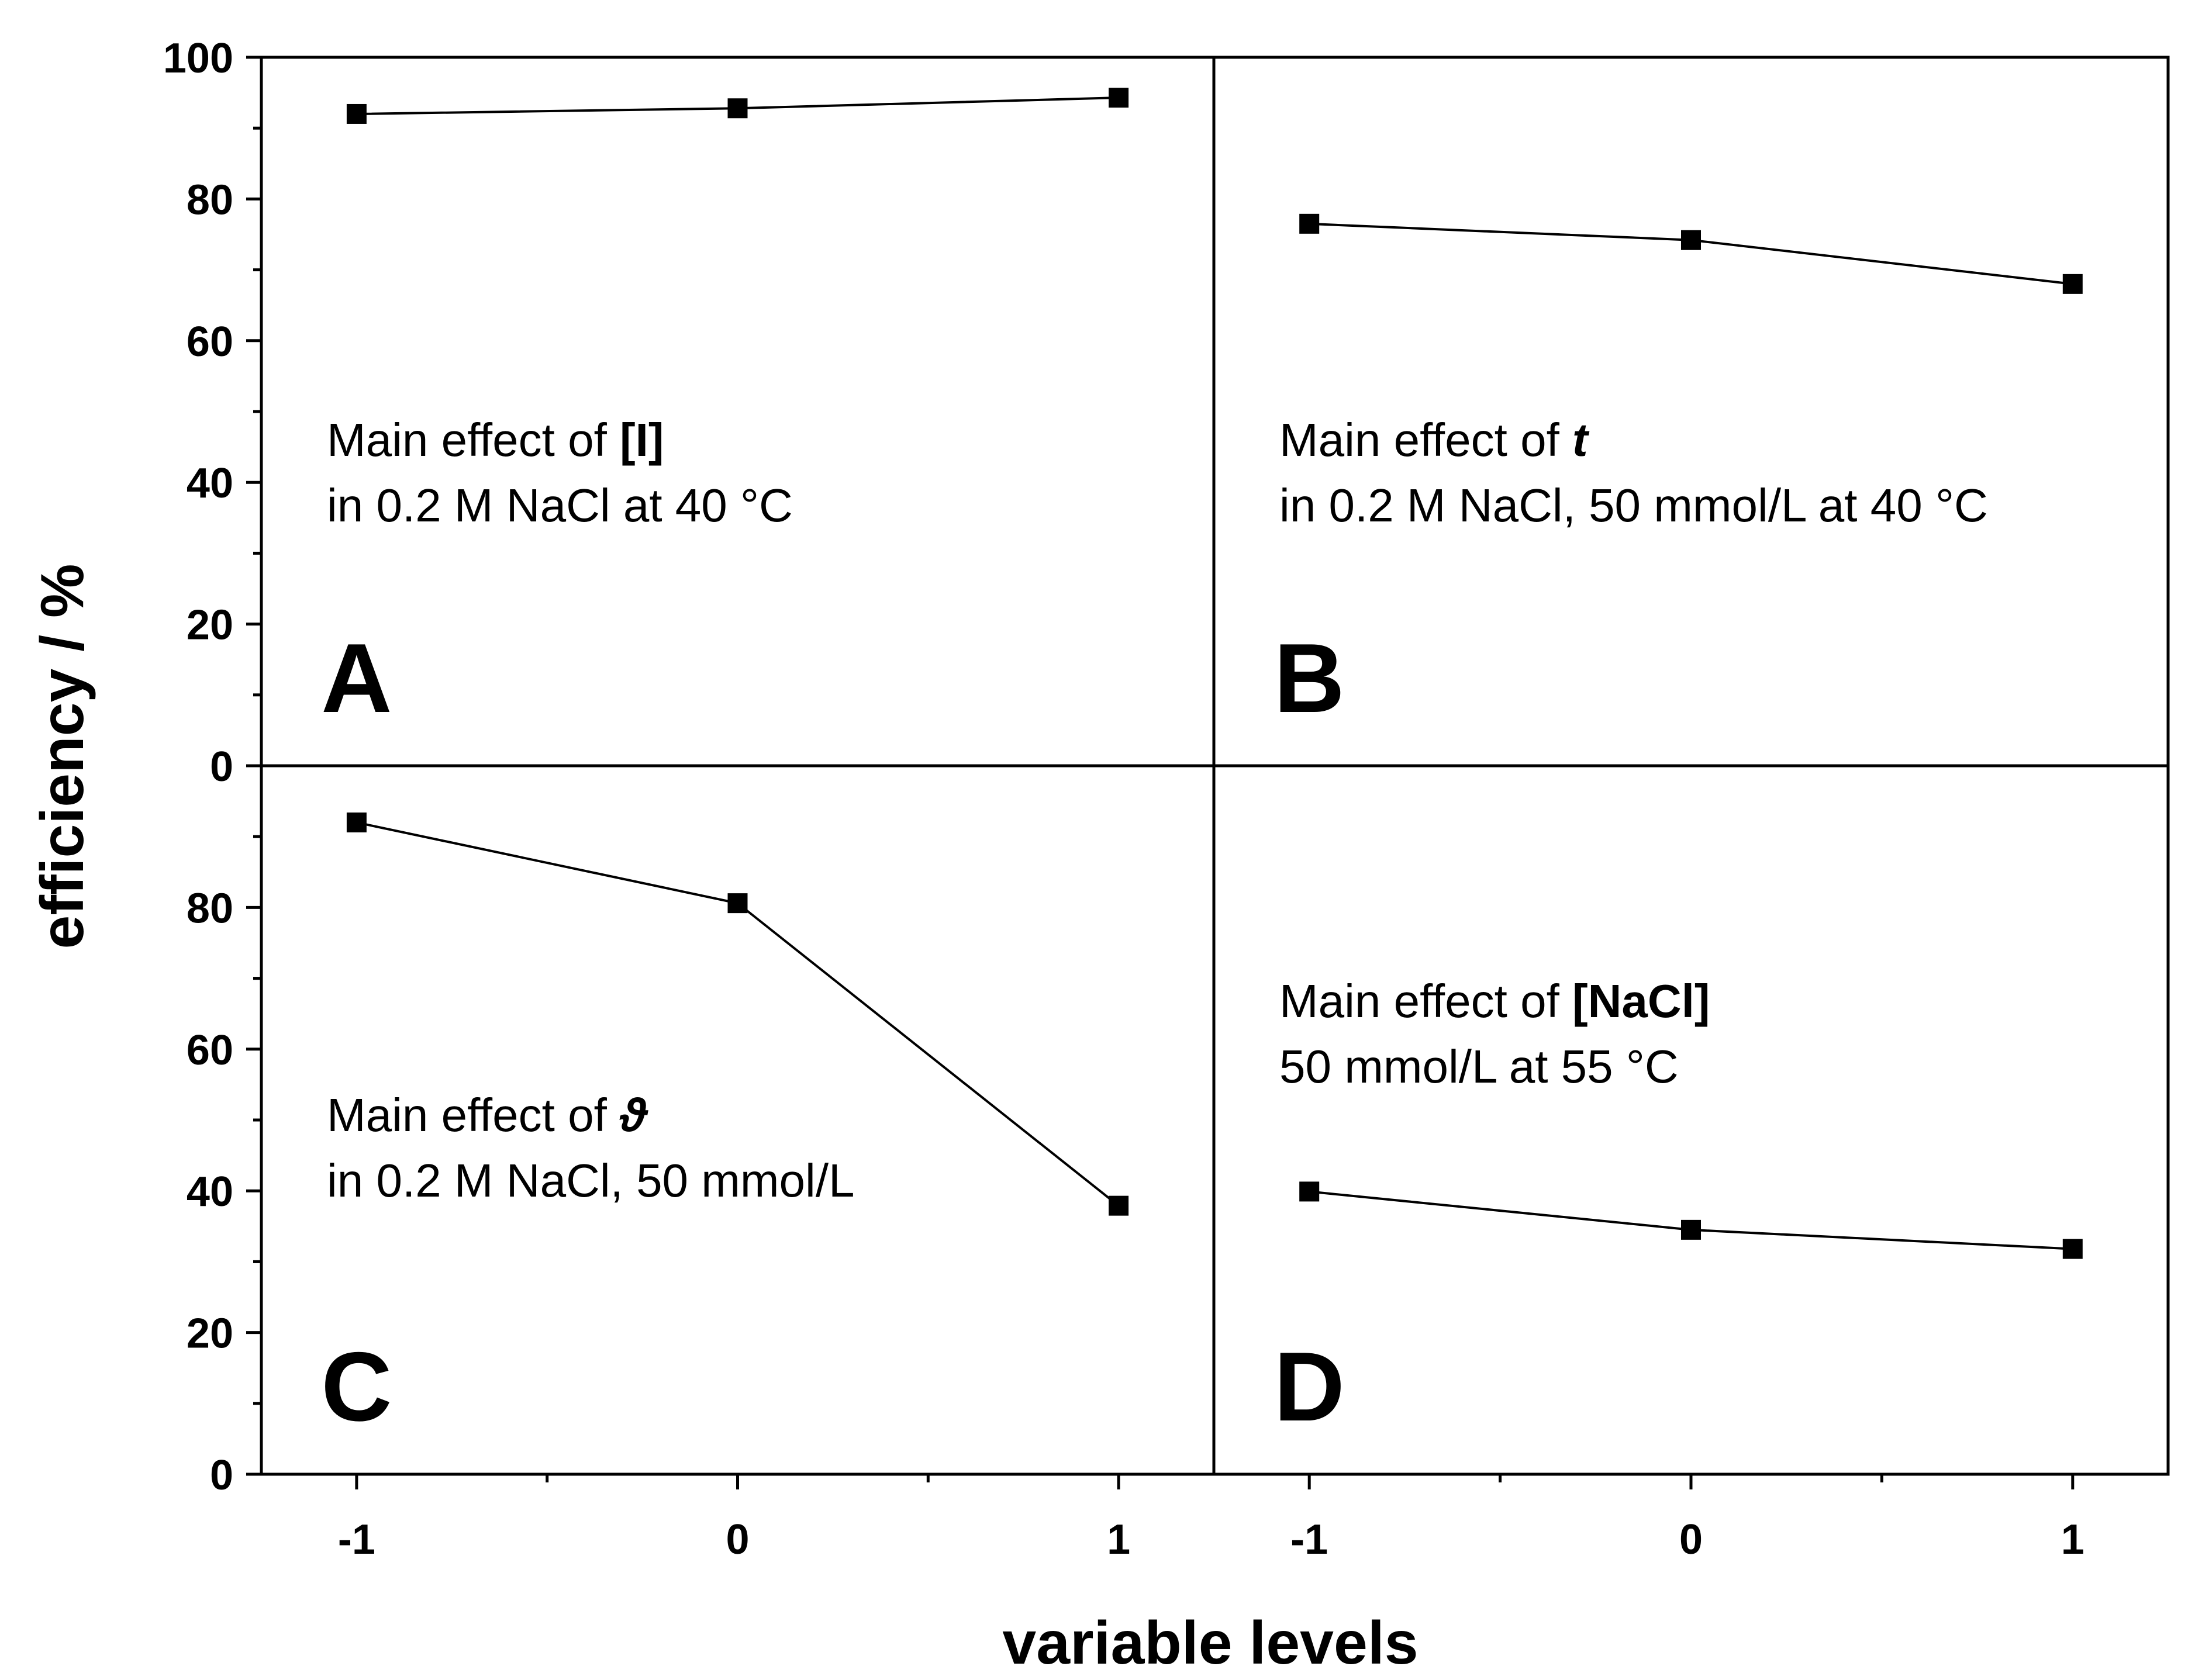 The height and width of the screenshot is (1680, 2195). I want to click on panel-letter-b: B, so click(1309, 678).